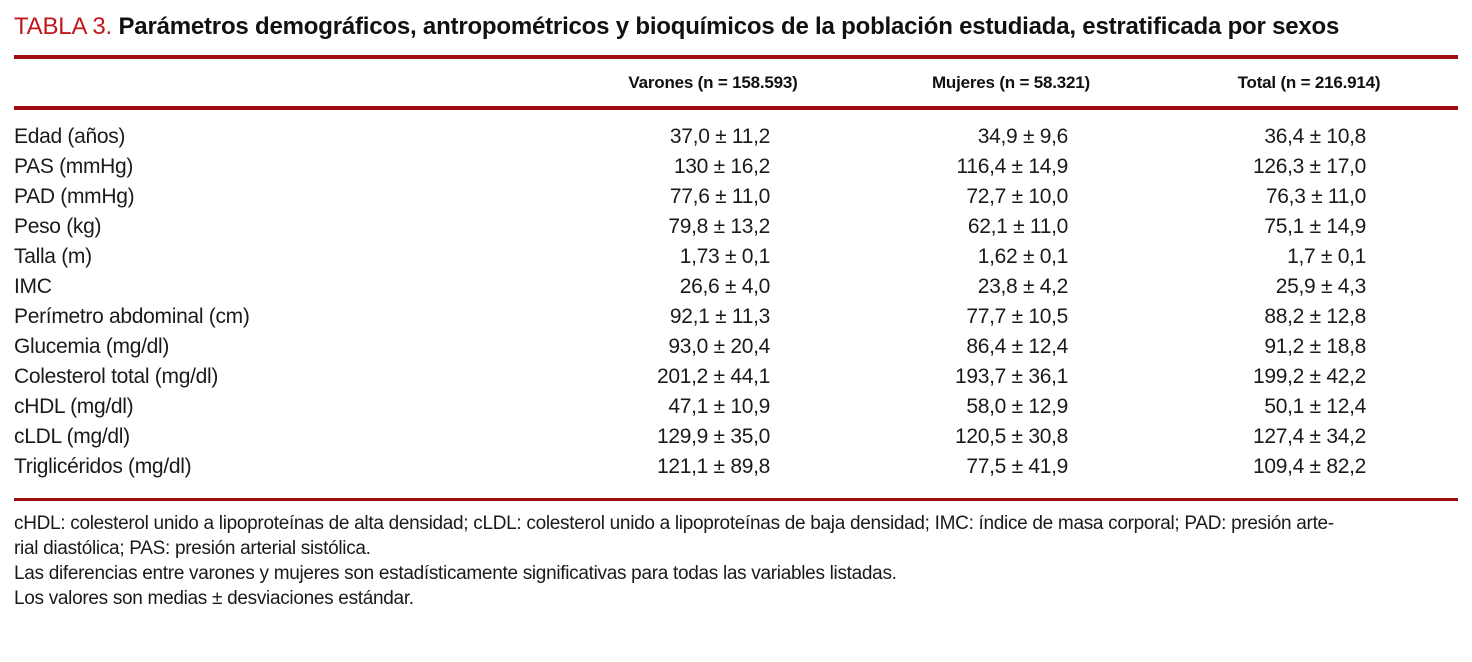 The height and width of the screenshot is (662, 1472). What do you see at coordinates (92, 346) in the screenshot?
I see `row-label: Glucemia (mg/dl)` at bounding box center [92, 346].